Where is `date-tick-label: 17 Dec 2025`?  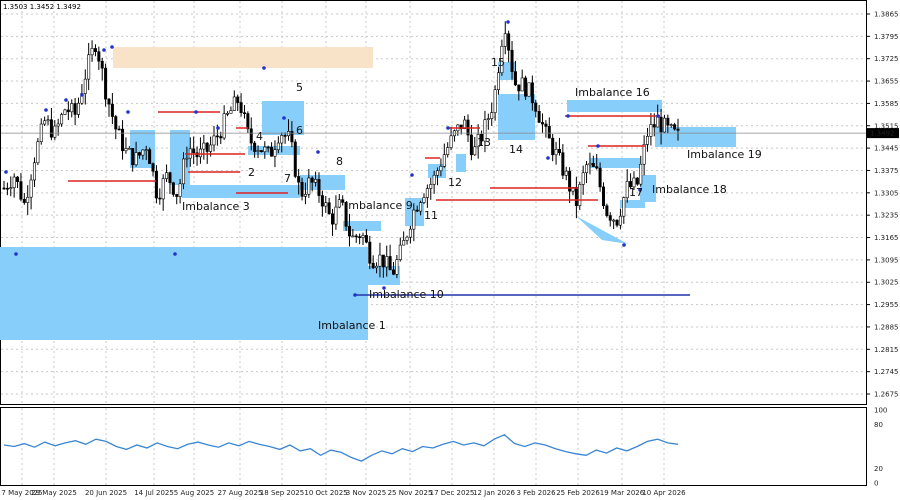
date-tick-label: 17 Dec 2025 is located at coordinates (452, 493).